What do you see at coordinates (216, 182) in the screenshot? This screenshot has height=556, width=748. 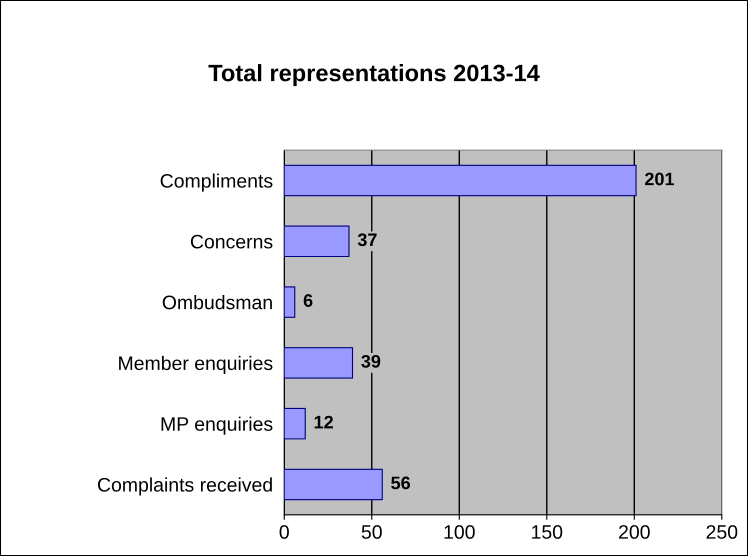 I see `y-tick-label: Compliments` at bounding box center [216, 182].